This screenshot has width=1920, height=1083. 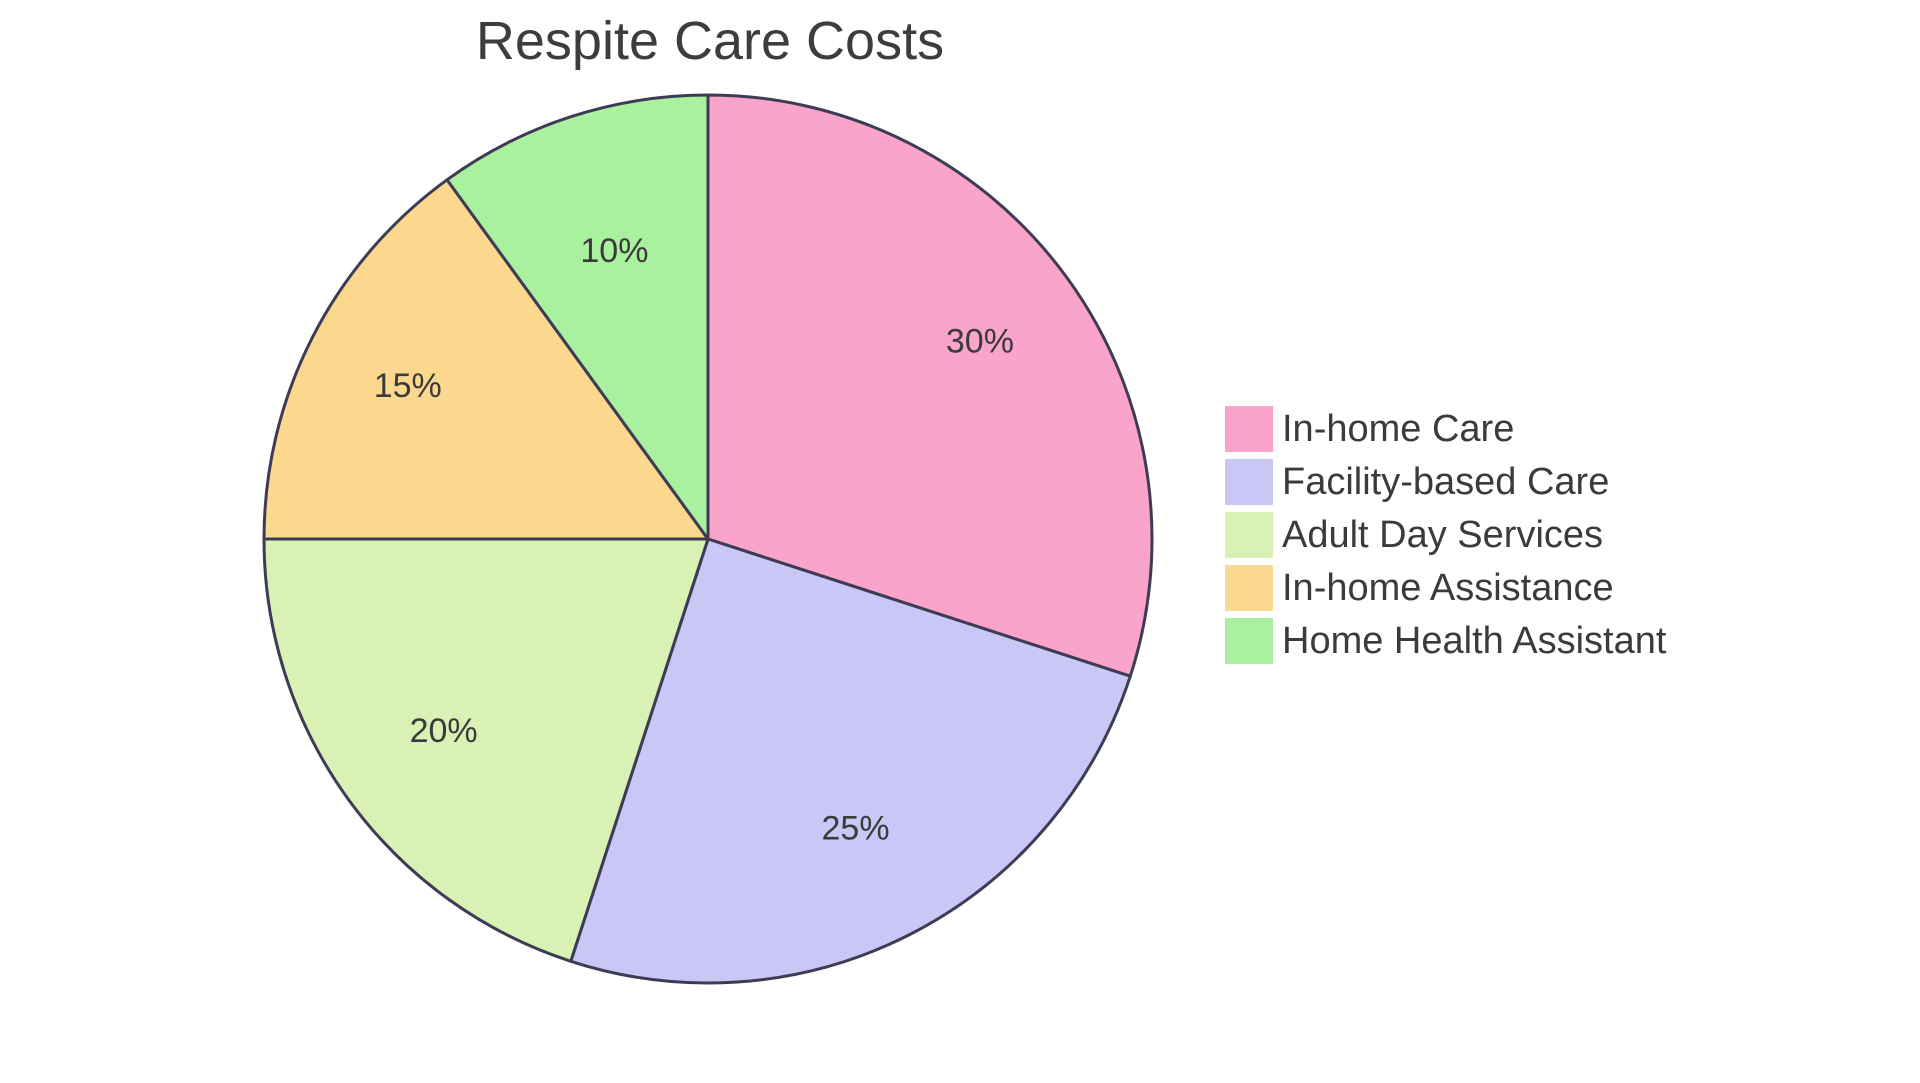 I want to click on pie-slice-facility-based-care, so click(x=850, y=761).